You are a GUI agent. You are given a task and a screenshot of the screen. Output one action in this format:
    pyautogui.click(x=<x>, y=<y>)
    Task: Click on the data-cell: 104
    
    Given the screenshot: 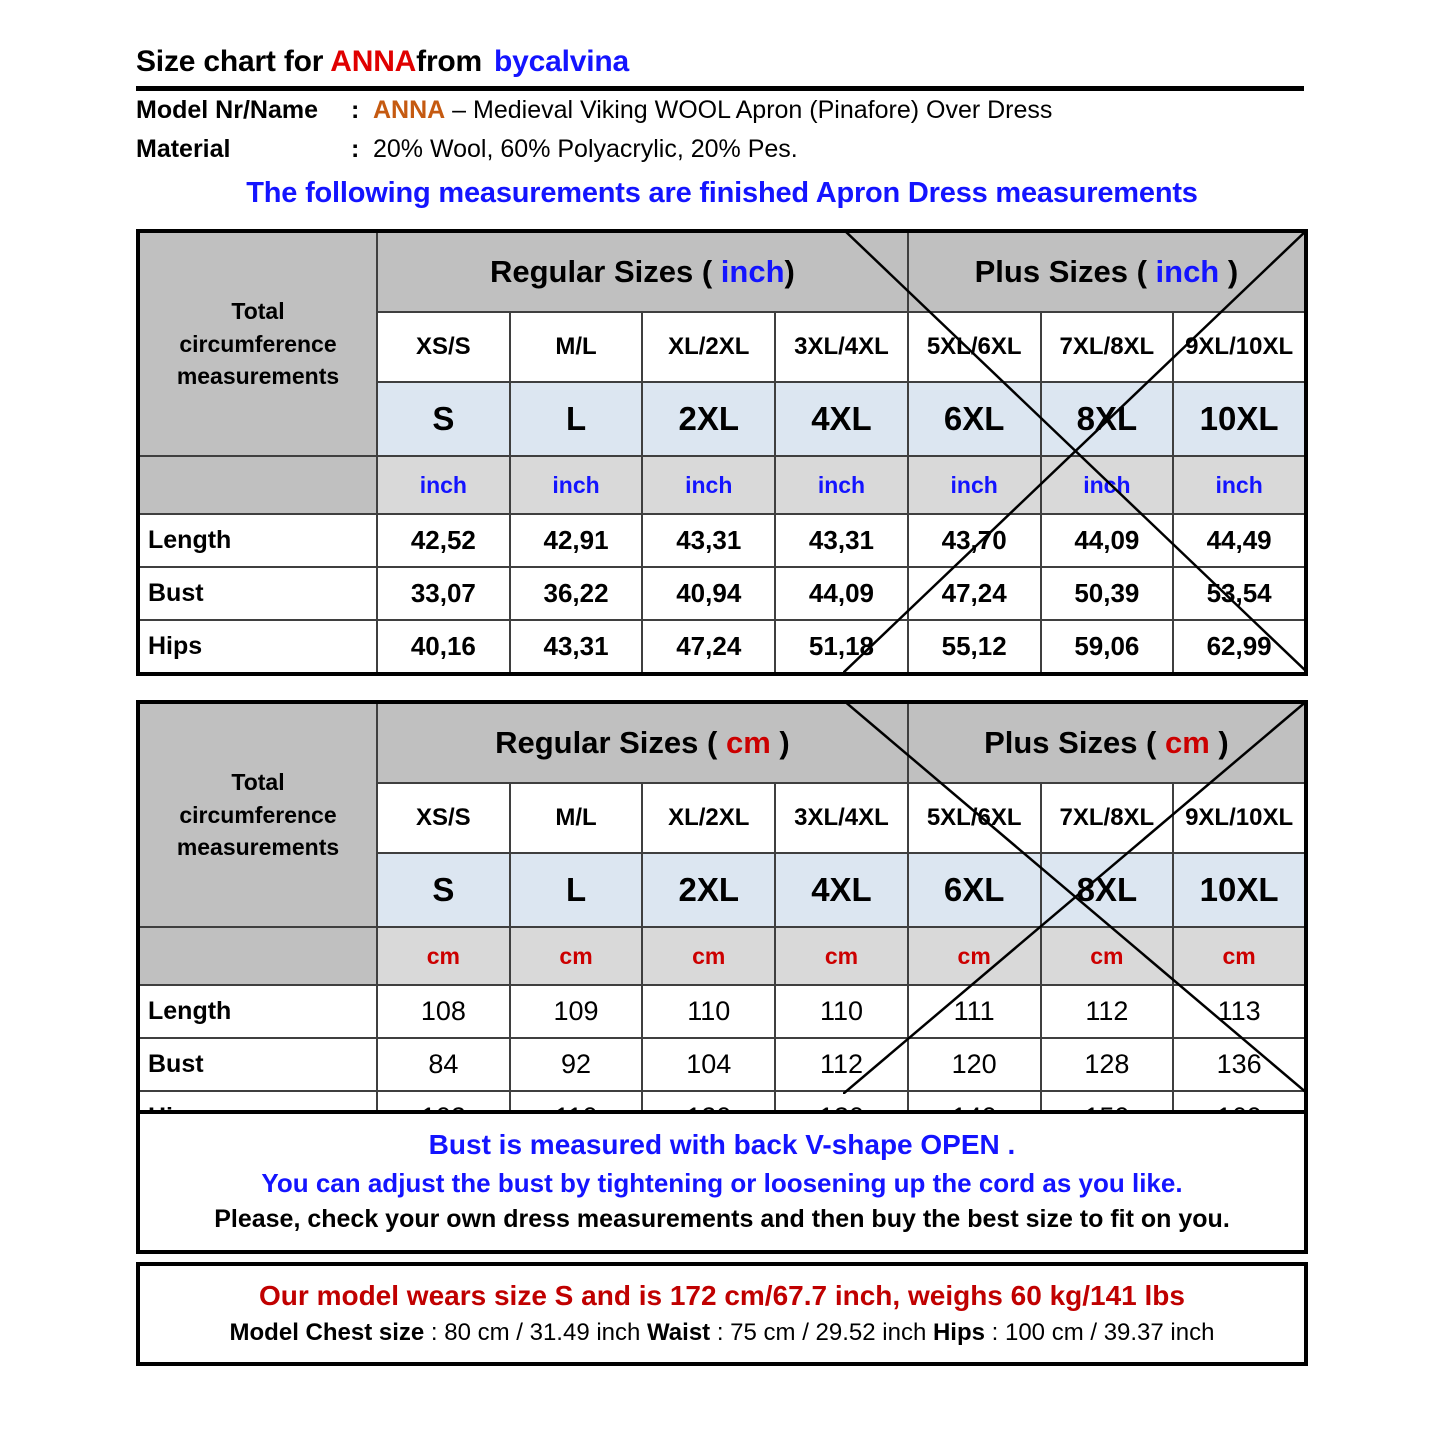 What is the action you would take?
    pyautogui.click(x=709, y=1064)
    